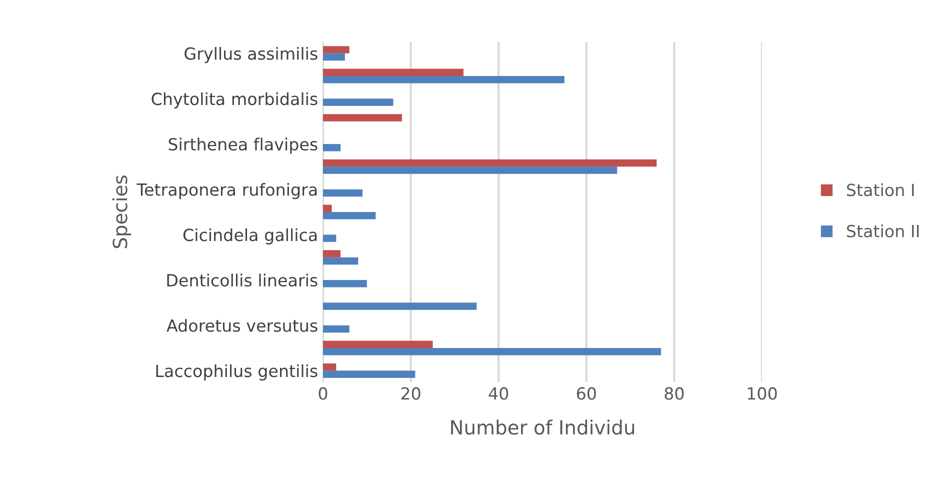 The width and height of the screenshot is (943, 490). I want to click on legend-label: Station II, so click(883, 231).